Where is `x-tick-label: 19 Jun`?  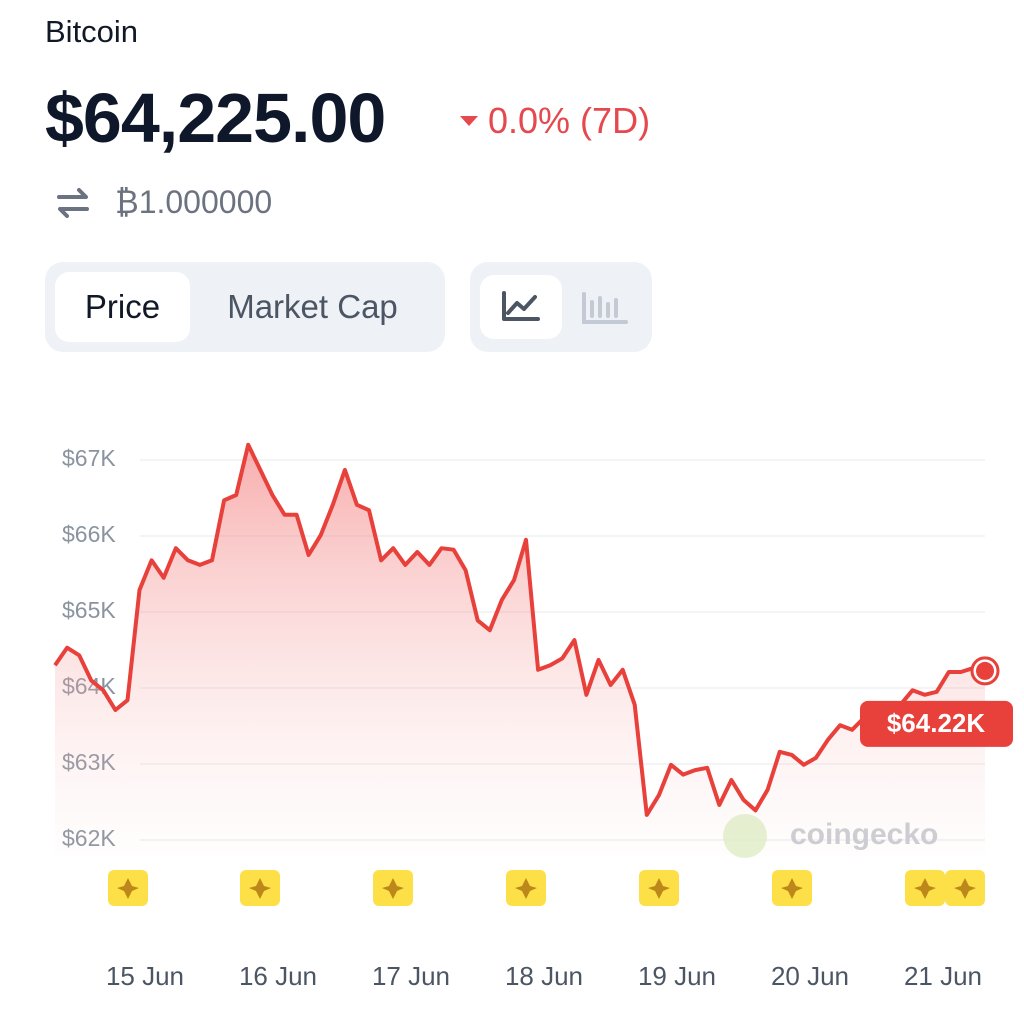
x-tick-label: 19 Jun is located at coordinates (677, 976).